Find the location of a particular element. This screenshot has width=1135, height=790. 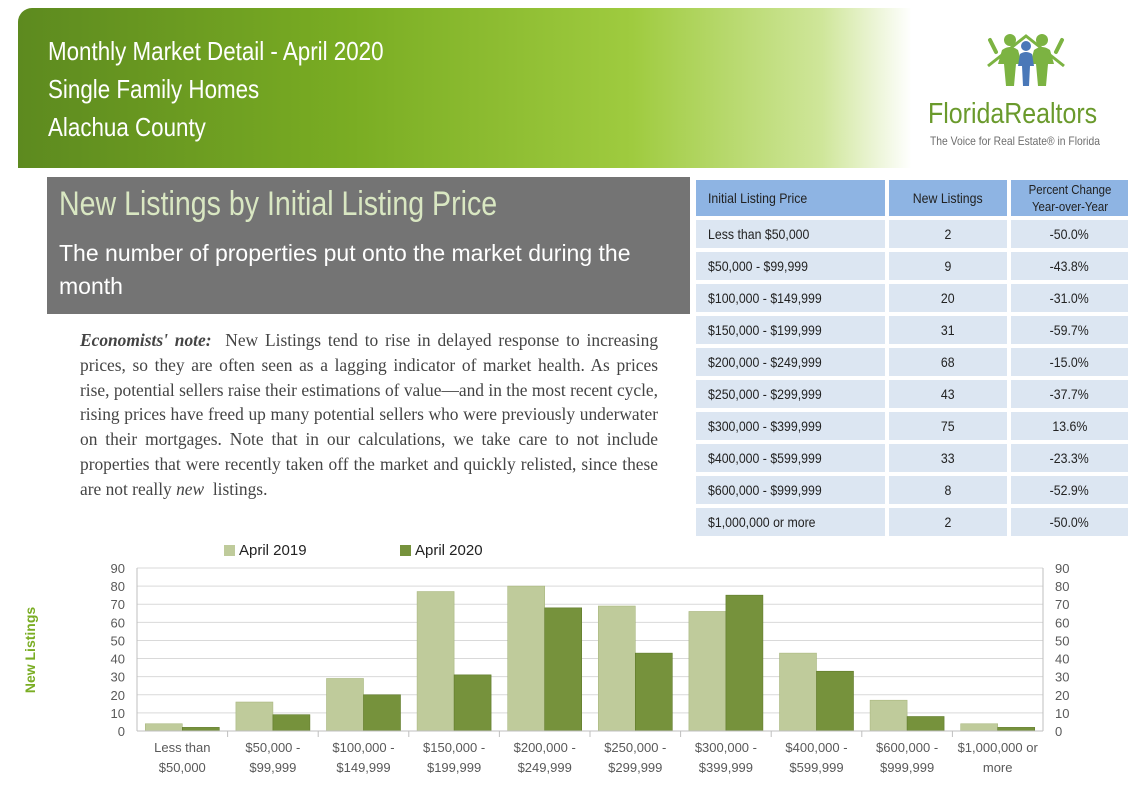

legend-swatch-2019 is located at coordinates (229, 550).